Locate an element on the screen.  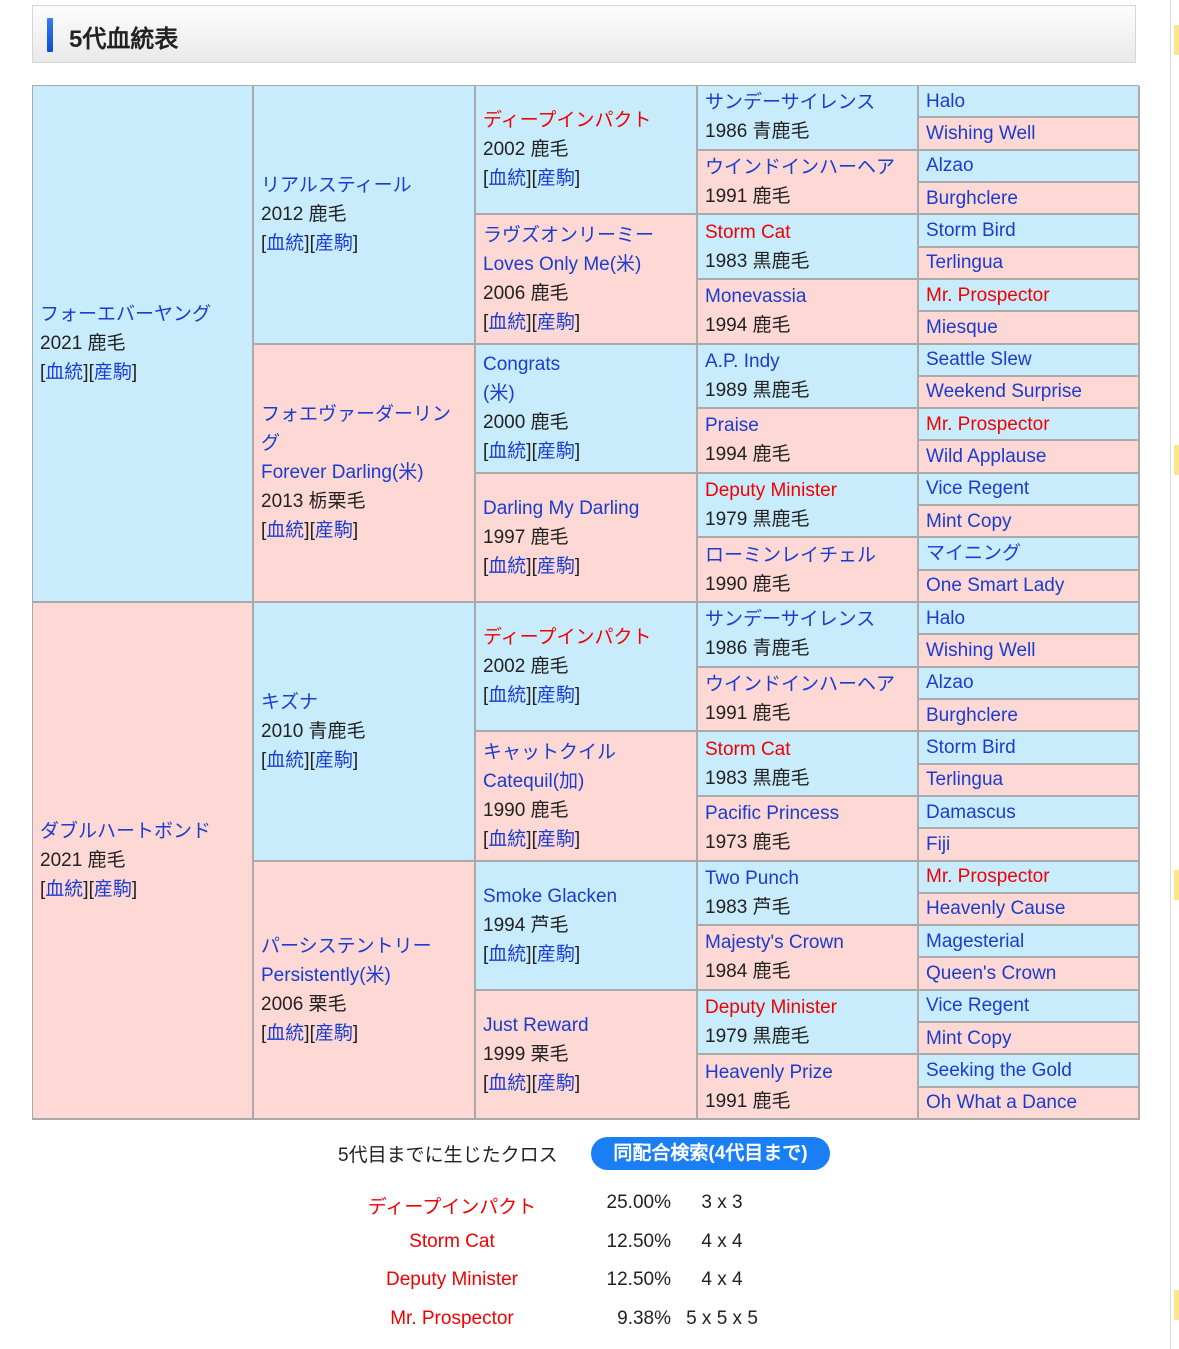
horse-name-link: ダブルハートボンド is located at coordinates (126, 831).